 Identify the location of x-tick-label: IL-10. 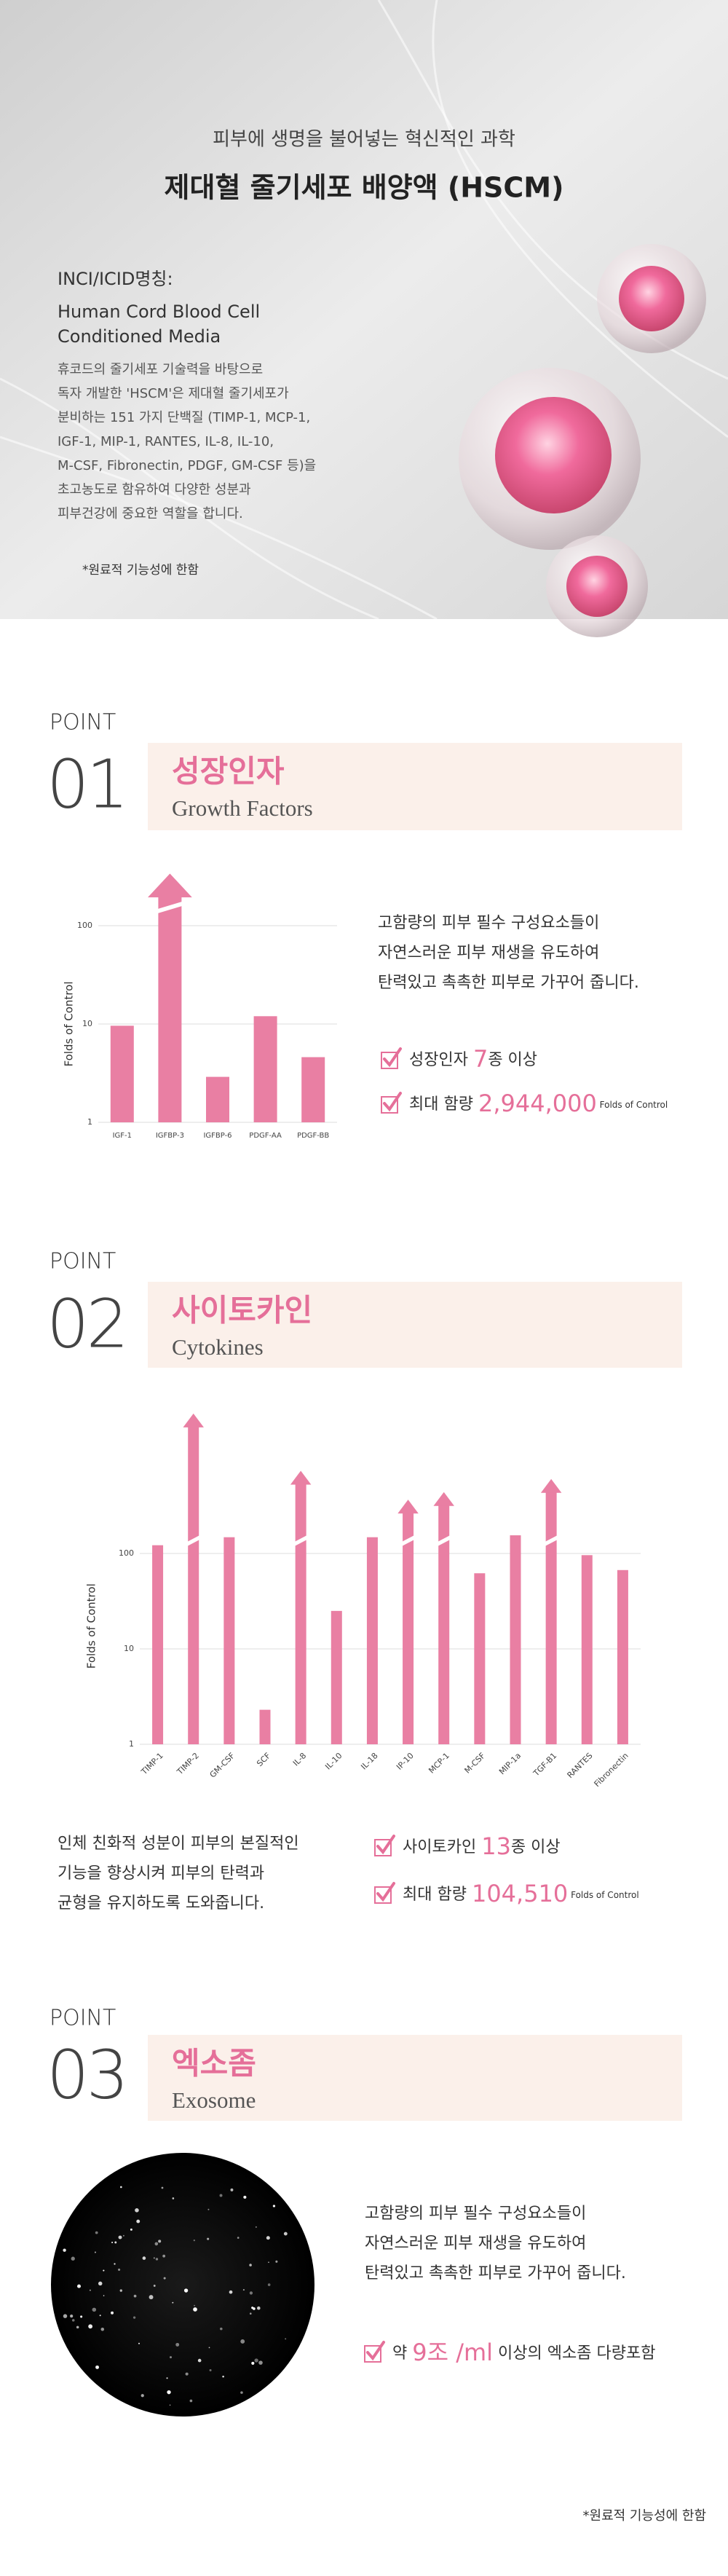
(333, 1761).